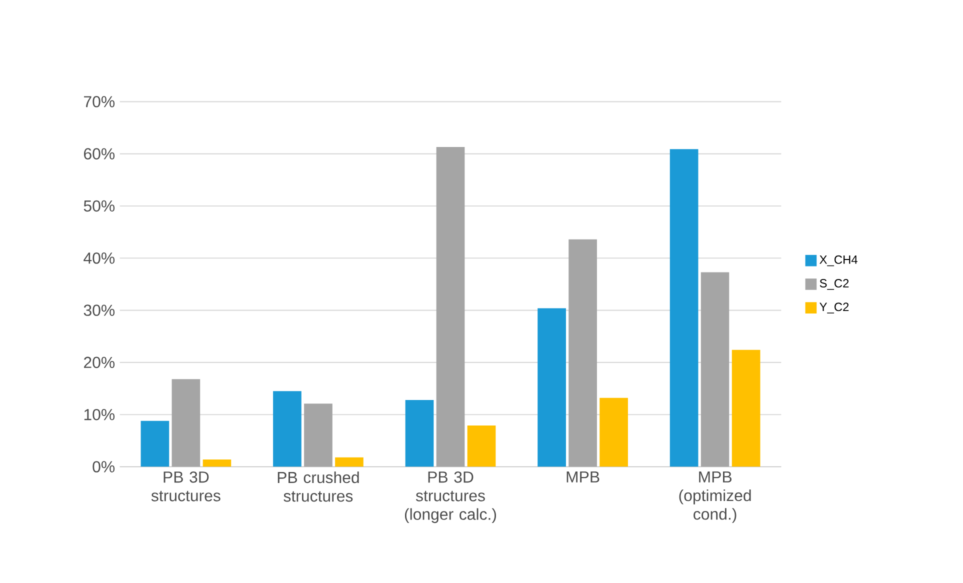 This screenshot has height=583, width=963. What do you see at coordinates (715, 498) in the screenshot?
I see `x-tick-label: MPB (optimized cond.)` at bounding box center [715, 498].